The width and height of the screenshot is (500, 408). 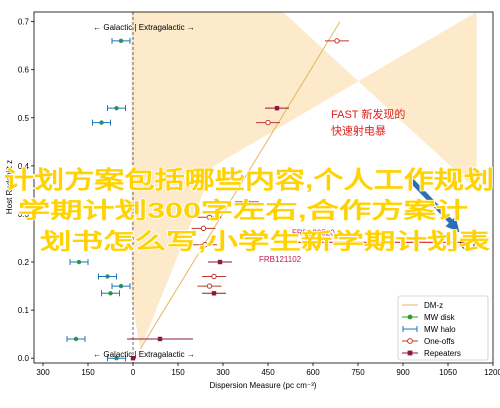 I want to click on x-tick-label: 1050, so click(x=448, y=372).